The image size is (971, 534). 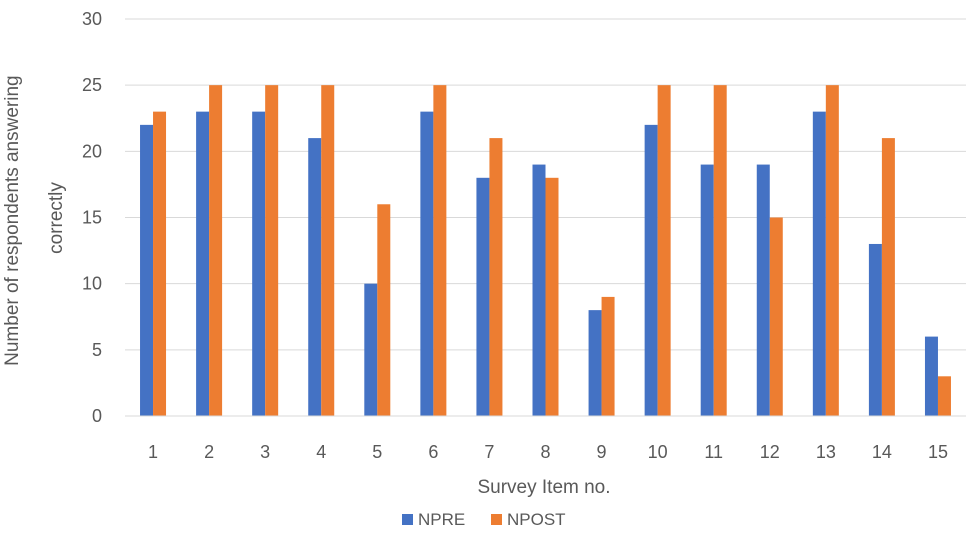 What do you see at coordinates (97, 350) in the screenshot?
I see `y-tick-label: 5` at bounding box center [97, 350].